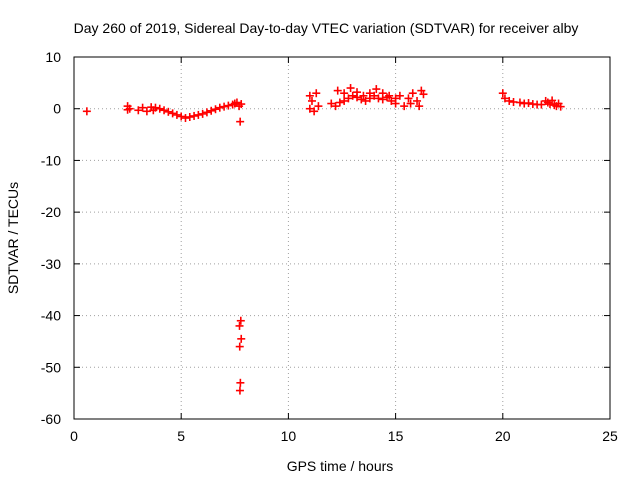  What do you see at coordinates (610, 436) in the screenshot?
I see `x-tick-label: 25` at bounding box center [610, 436].